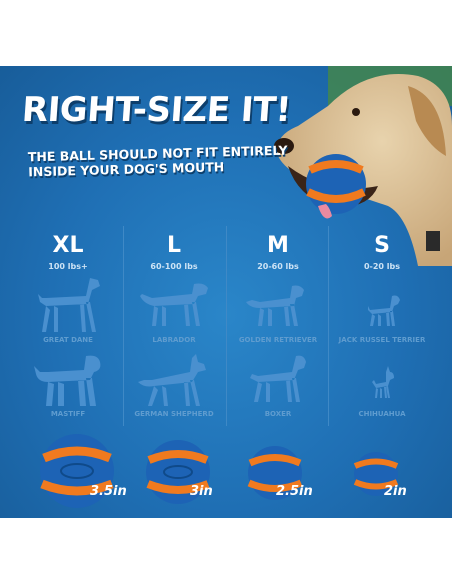 The width and height of the screenshot is (452, 584). I want to click on mastiff-silhouette, so click(67, 380).